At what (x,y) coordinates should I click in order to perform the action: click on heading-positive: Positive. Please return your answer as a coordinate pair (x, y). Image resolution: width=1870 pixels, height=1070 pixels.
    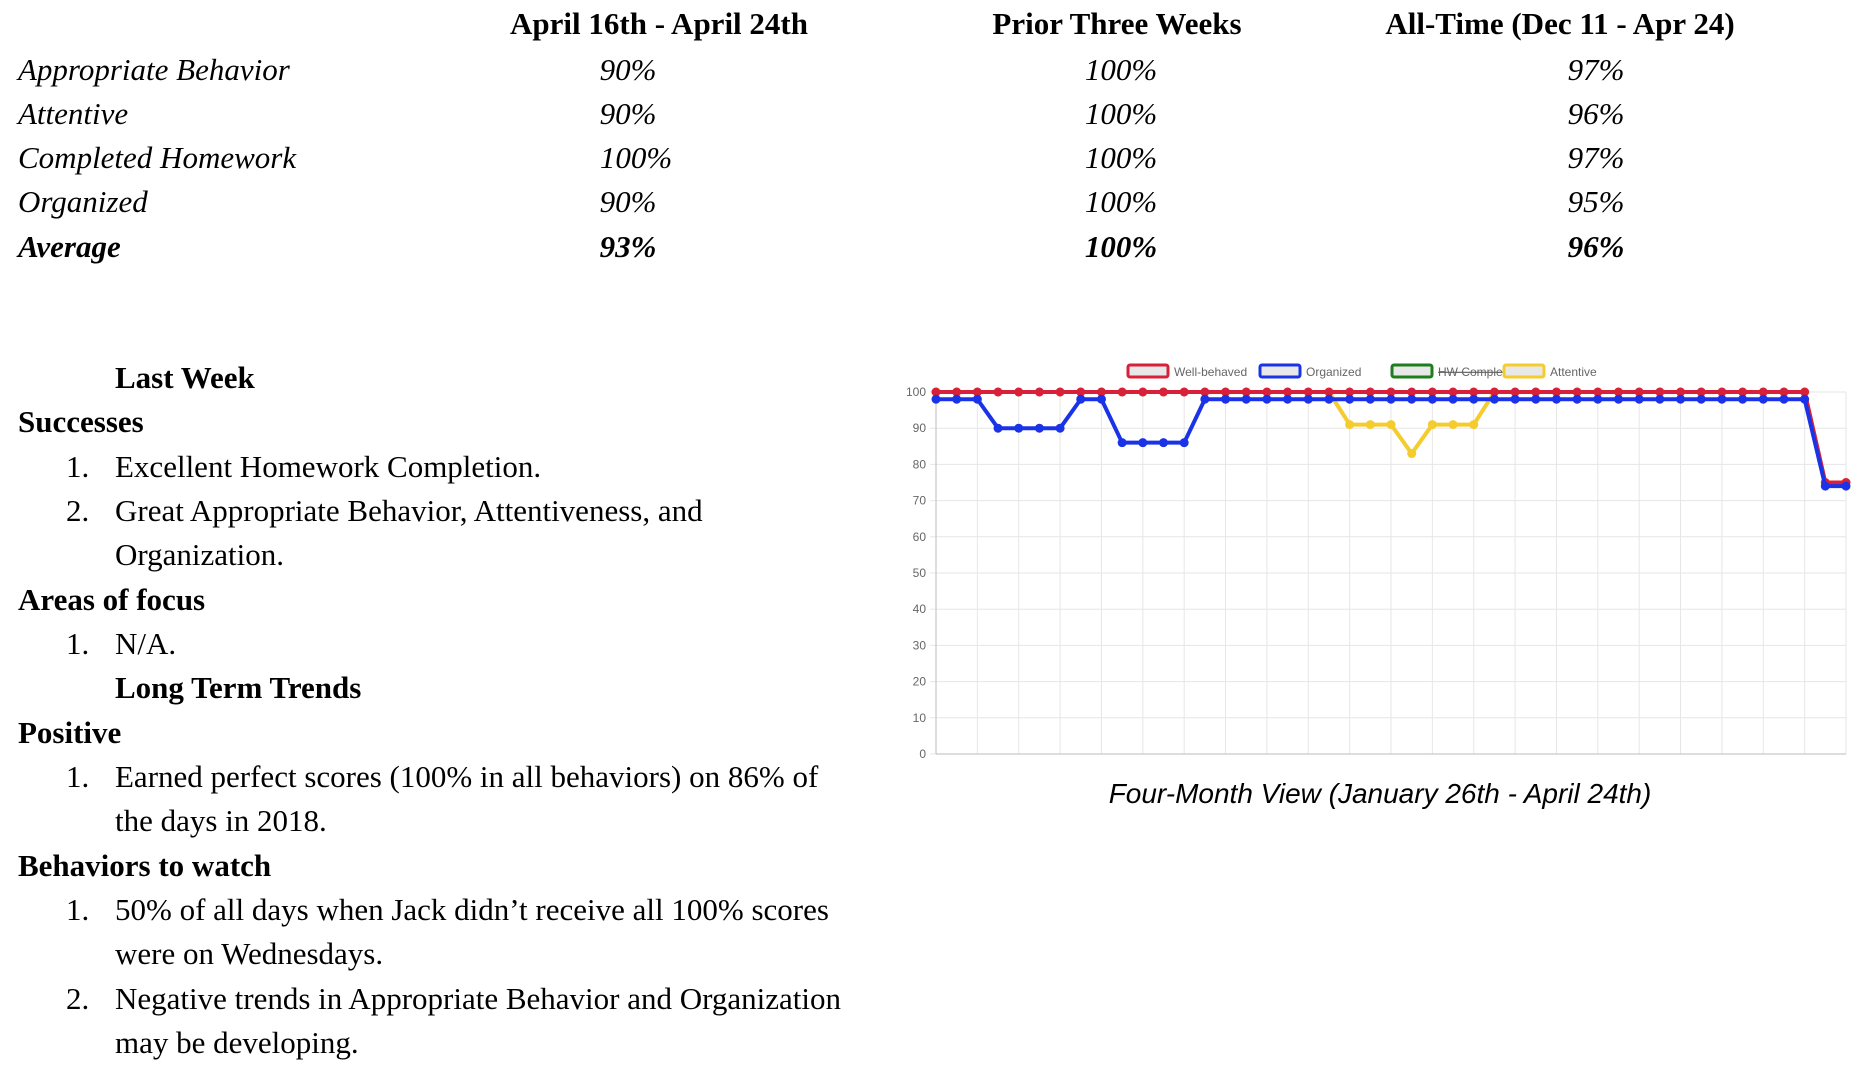
    Looking at the image, I should click on (70, 732).